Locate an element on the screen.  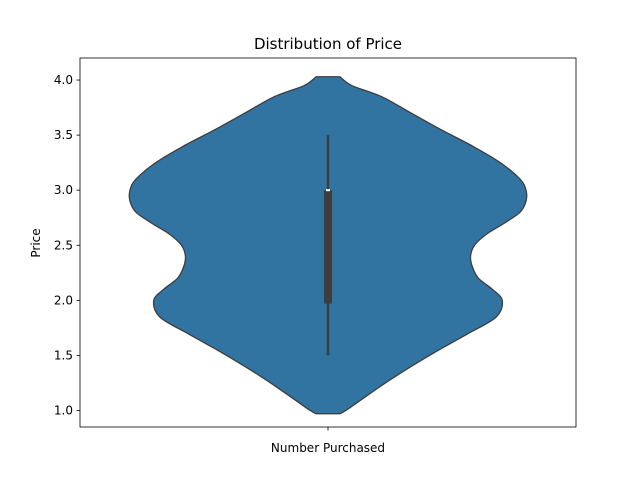
chart-title: Distribution of Price is located at coordinates (328, 44).